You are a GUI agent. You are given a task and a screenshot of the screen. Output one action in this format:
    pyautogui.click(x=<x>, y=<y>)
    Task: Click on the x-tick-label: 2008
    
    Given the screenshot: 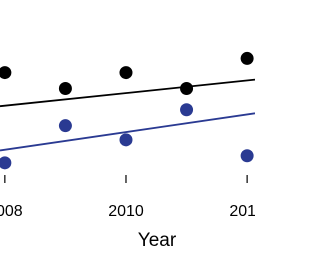 What is the action you would take?
    pyautogui.click(x=11, y=211)
    